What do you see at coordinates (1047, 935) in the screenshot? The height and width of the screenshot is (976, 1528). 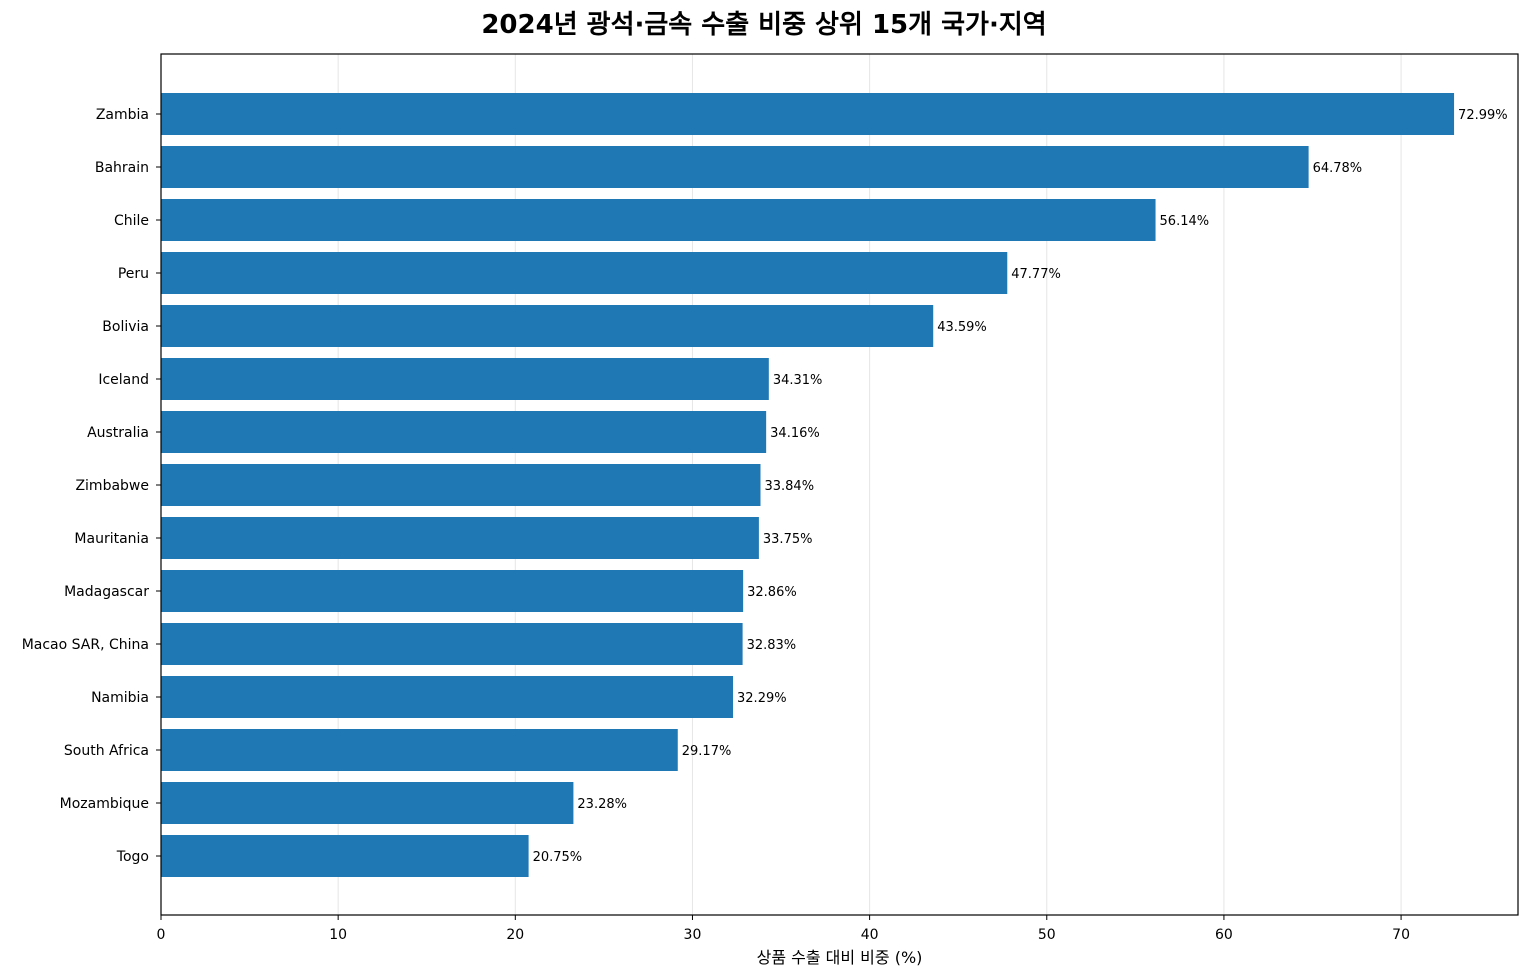 I see `x-tick-label: 50` at bounding box center [1047, 935].